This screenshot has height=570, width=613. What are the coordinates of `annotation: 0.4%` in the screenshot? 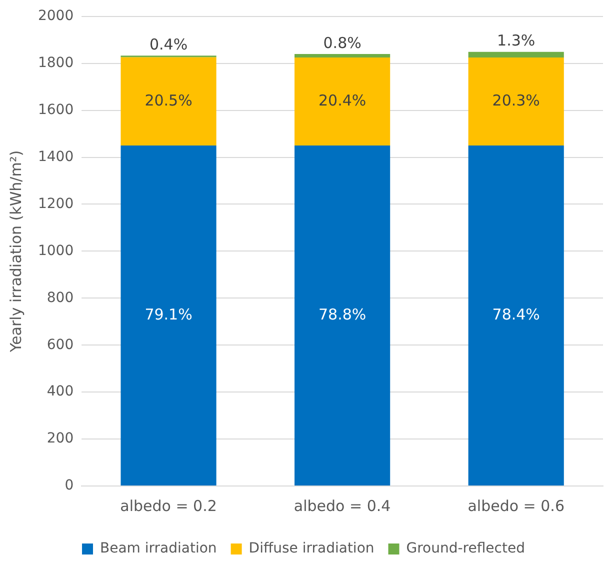 It's located at (168, 45).